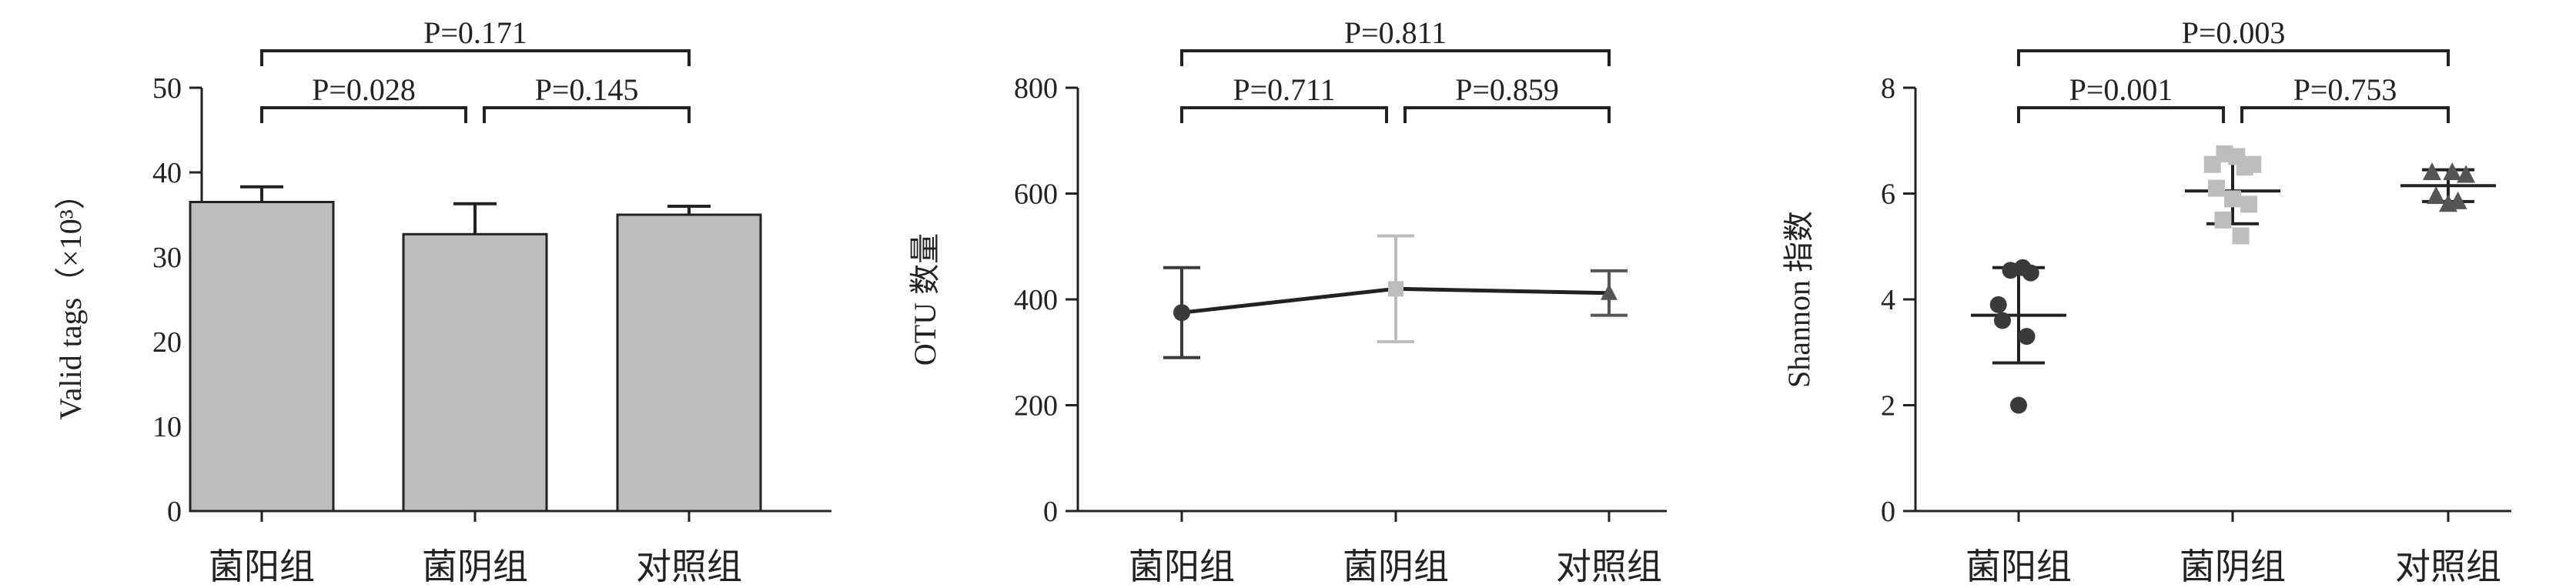 Image resolution: width=2576 pixels, height=588 pixels. I want to click on y-tick-label: 2, so click(1888, 407).